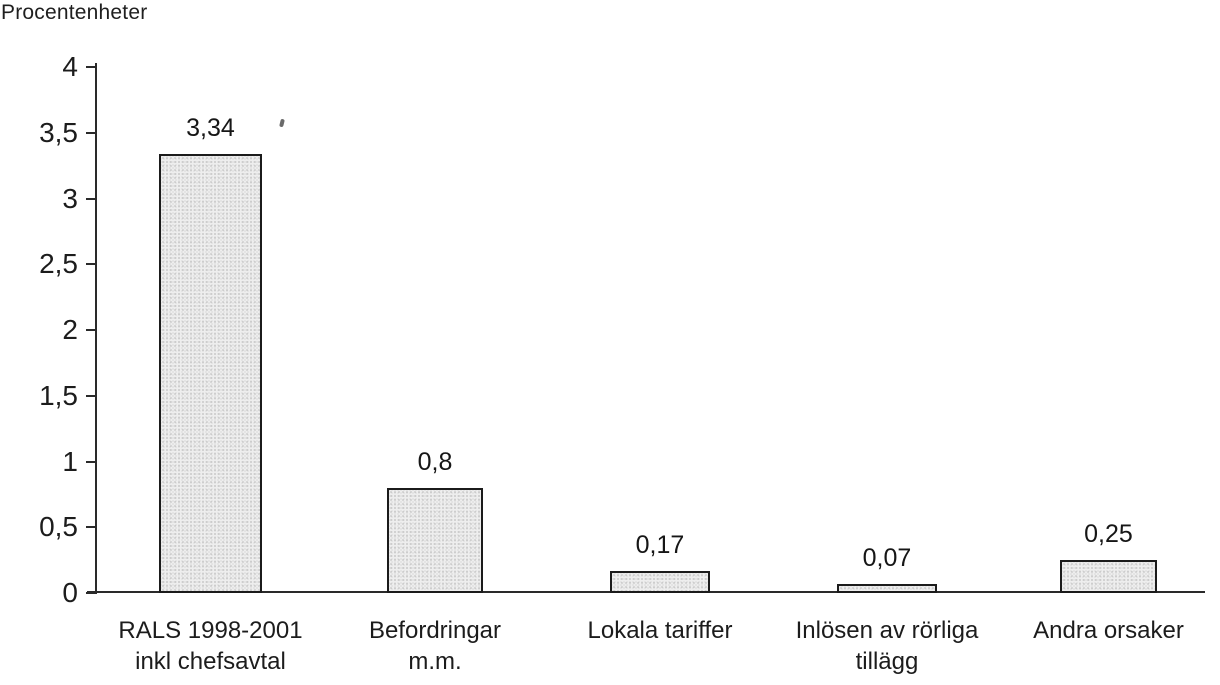 The height and width of the screenshot is (685, 1220). I want to click on x-category-label-line: Inlösen av rörliga, so click(887, 630).